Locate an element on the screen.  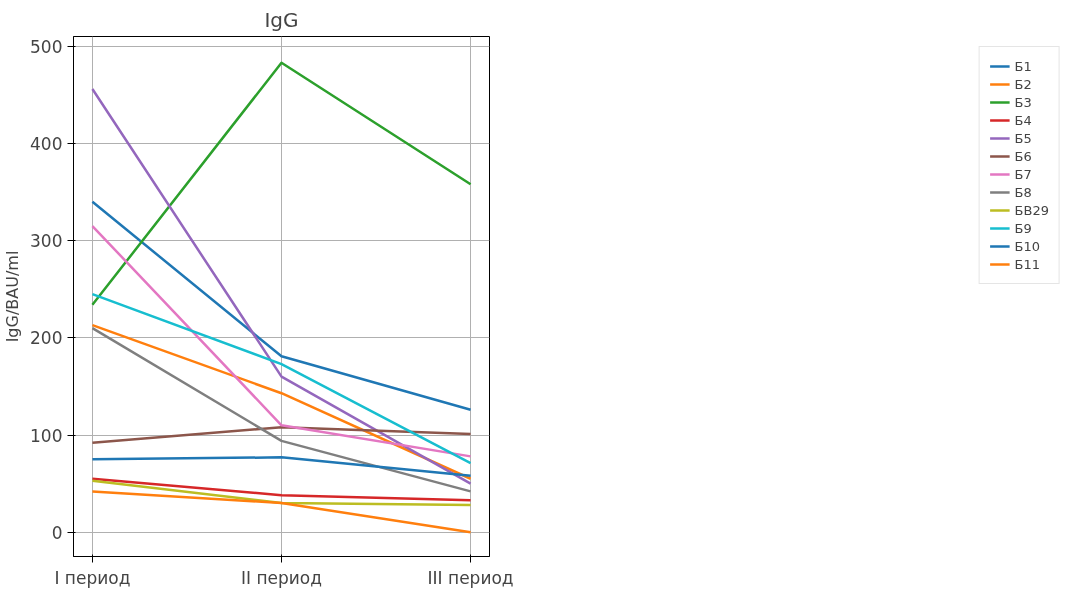
legend-label: БВ29 is located at coordinates (1031, 210).